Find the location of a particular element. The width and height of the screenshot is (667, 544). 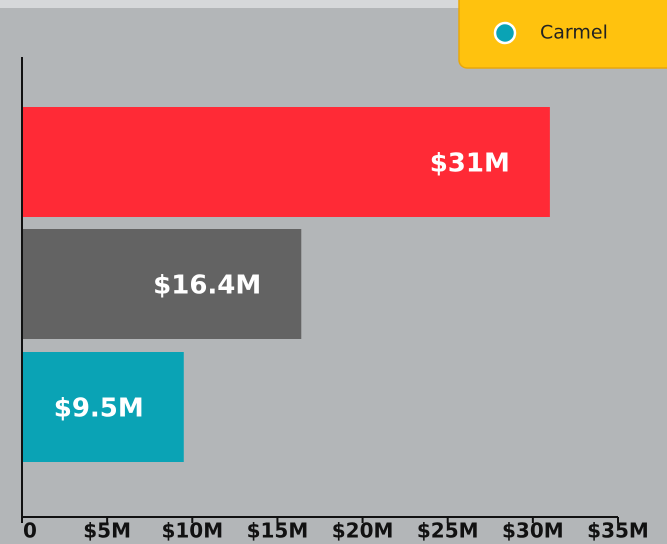

top-strip is located at coordinates (333, 4).